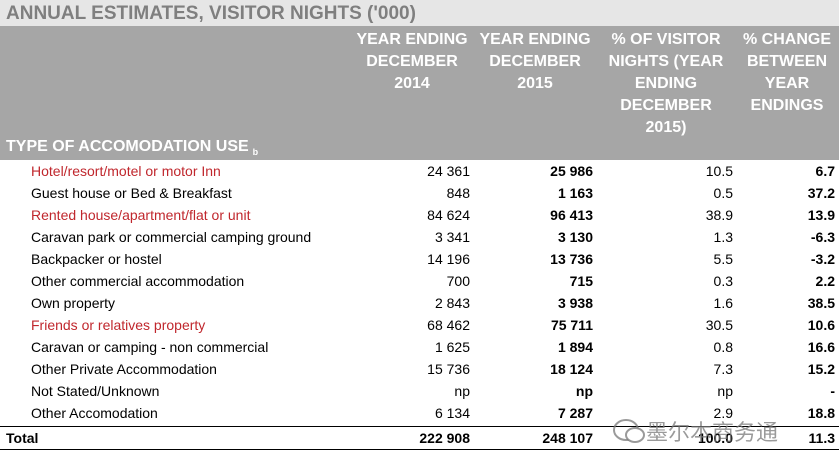 The height and width of the screenshot is (470, 839). Describe the element at coordinates (96, 259) in the screenshot. I see `row-label: Backpacker or hostel` at that location.